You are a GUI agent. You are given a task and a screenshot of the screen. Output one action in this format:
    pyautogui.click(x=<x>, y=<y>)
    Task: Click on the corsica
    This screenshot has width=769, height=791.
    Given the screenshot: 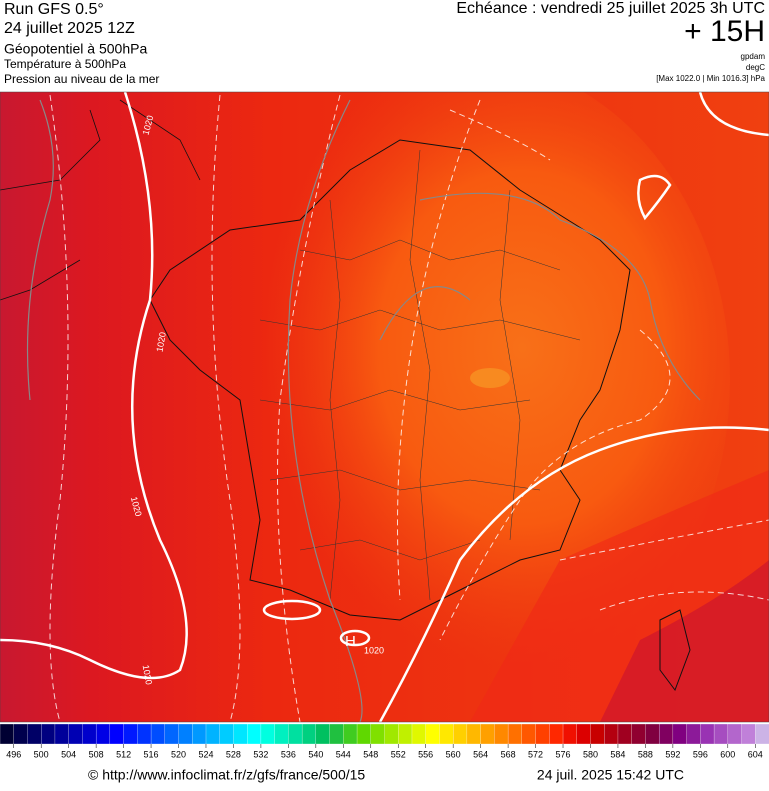 What is the action you would take?
    pyautogui.click(x=675, y=650)
    